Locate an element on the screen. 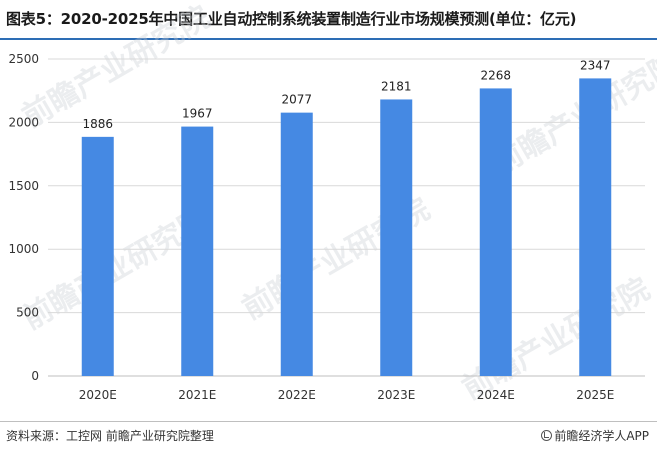  watermark-text: 前瞻产业研究院 is located at coordinates (572, 114).